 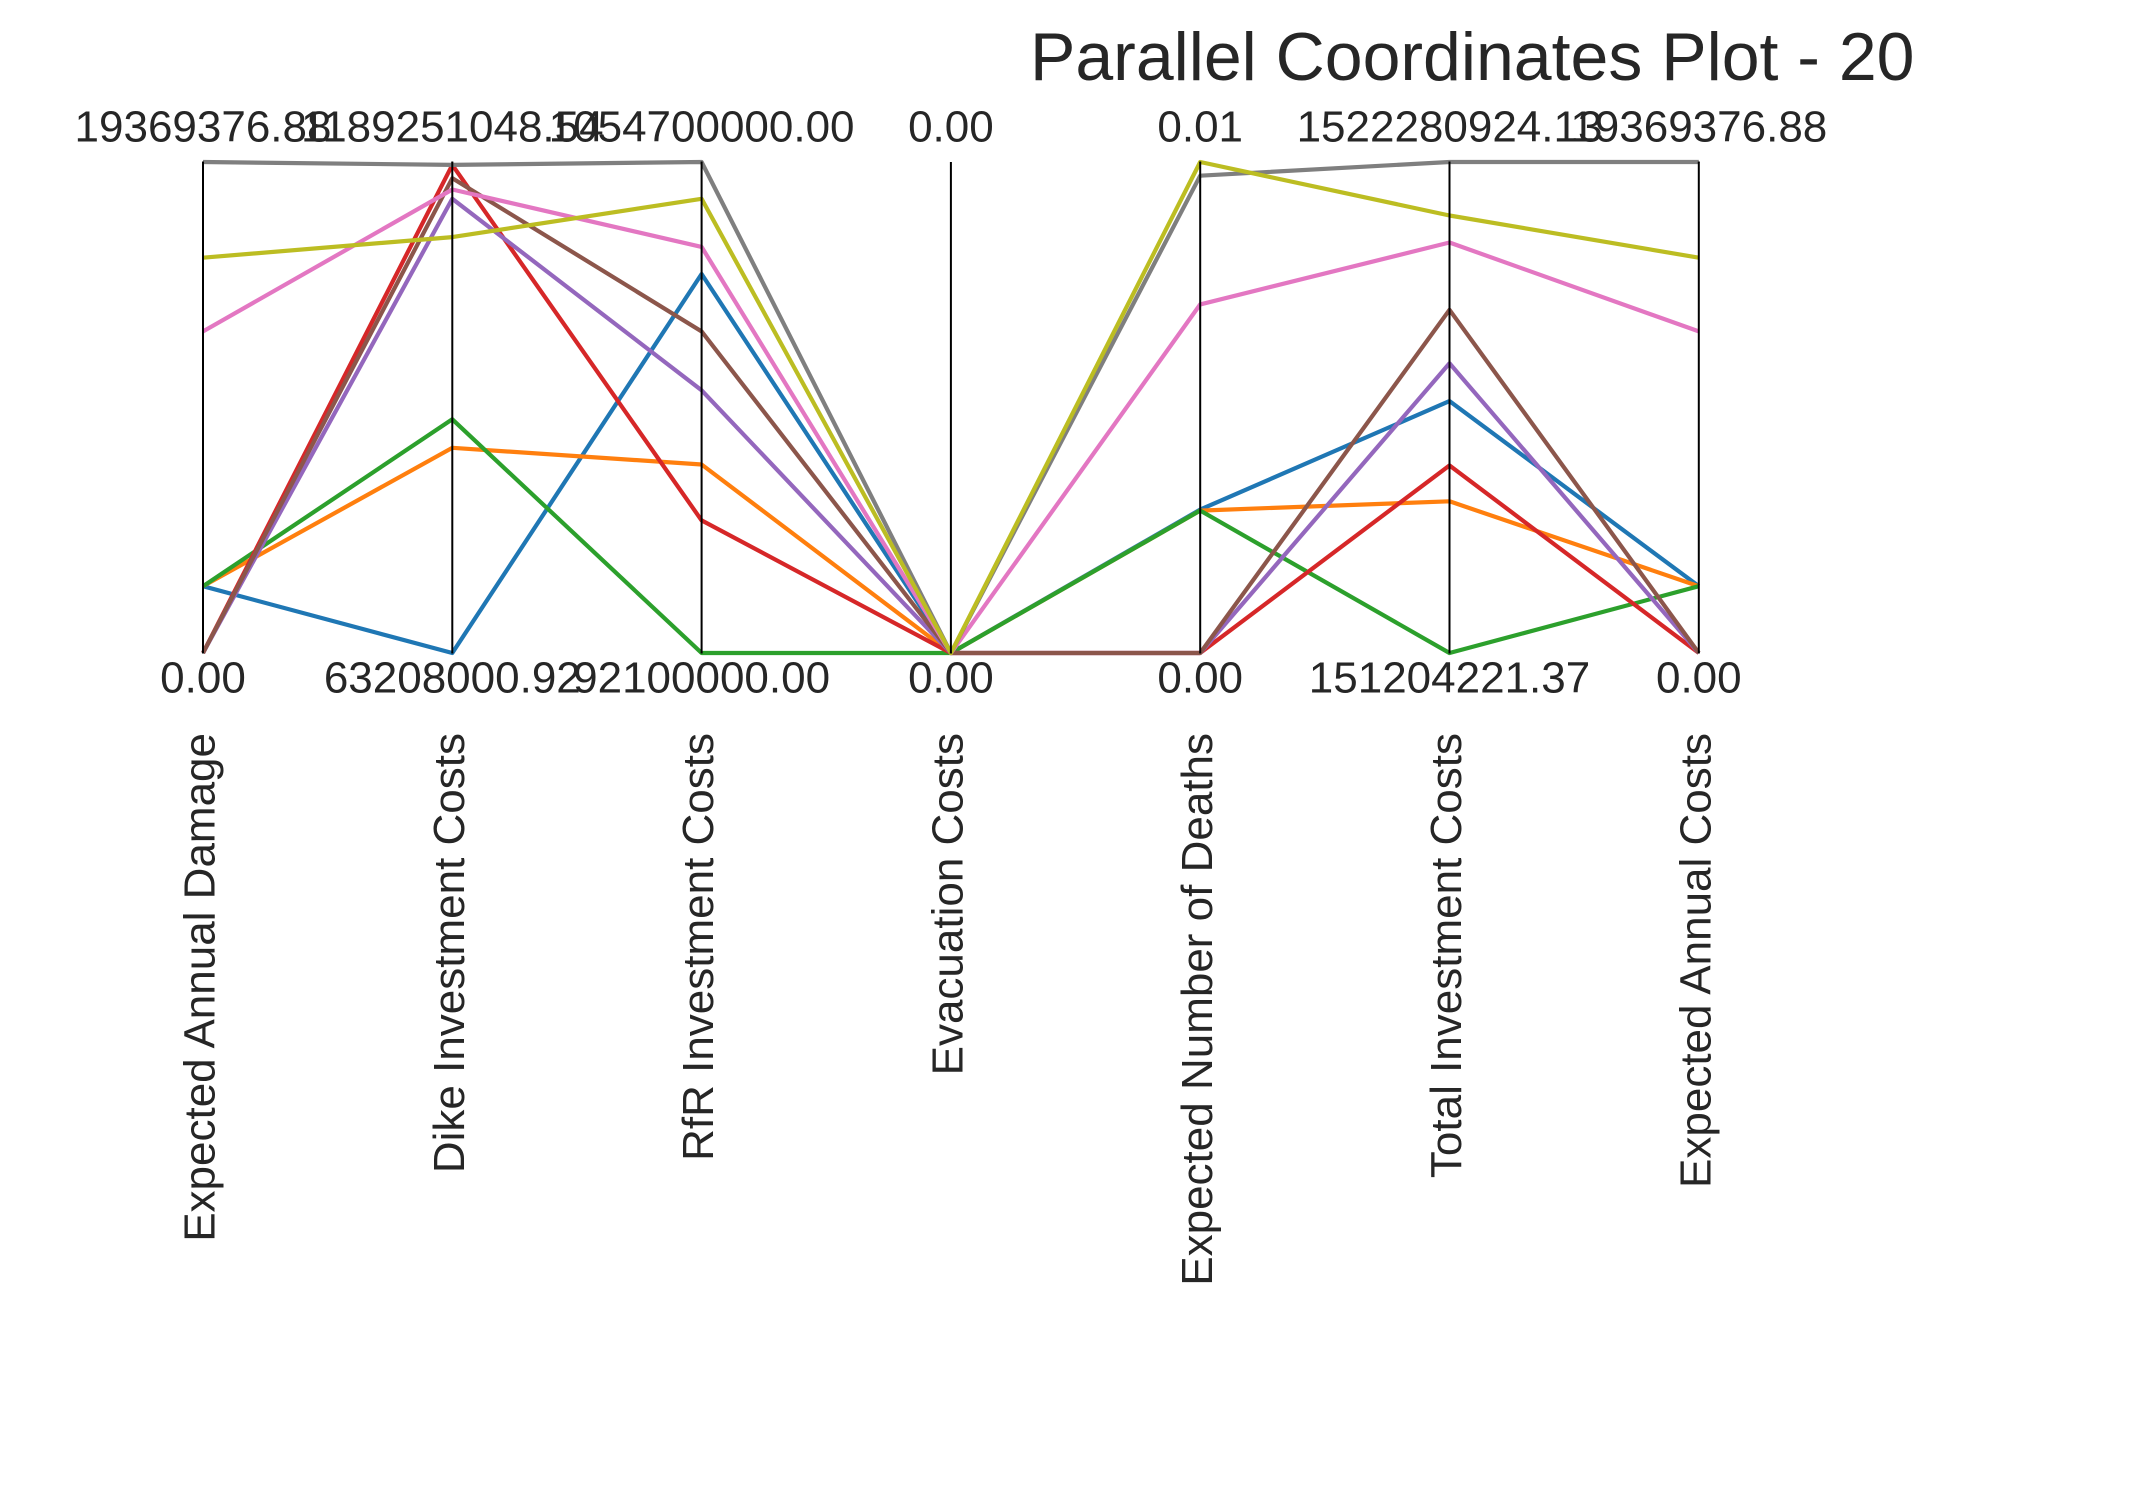 I want to click on tick-label: 0.01, so click(x=1200, y=127).